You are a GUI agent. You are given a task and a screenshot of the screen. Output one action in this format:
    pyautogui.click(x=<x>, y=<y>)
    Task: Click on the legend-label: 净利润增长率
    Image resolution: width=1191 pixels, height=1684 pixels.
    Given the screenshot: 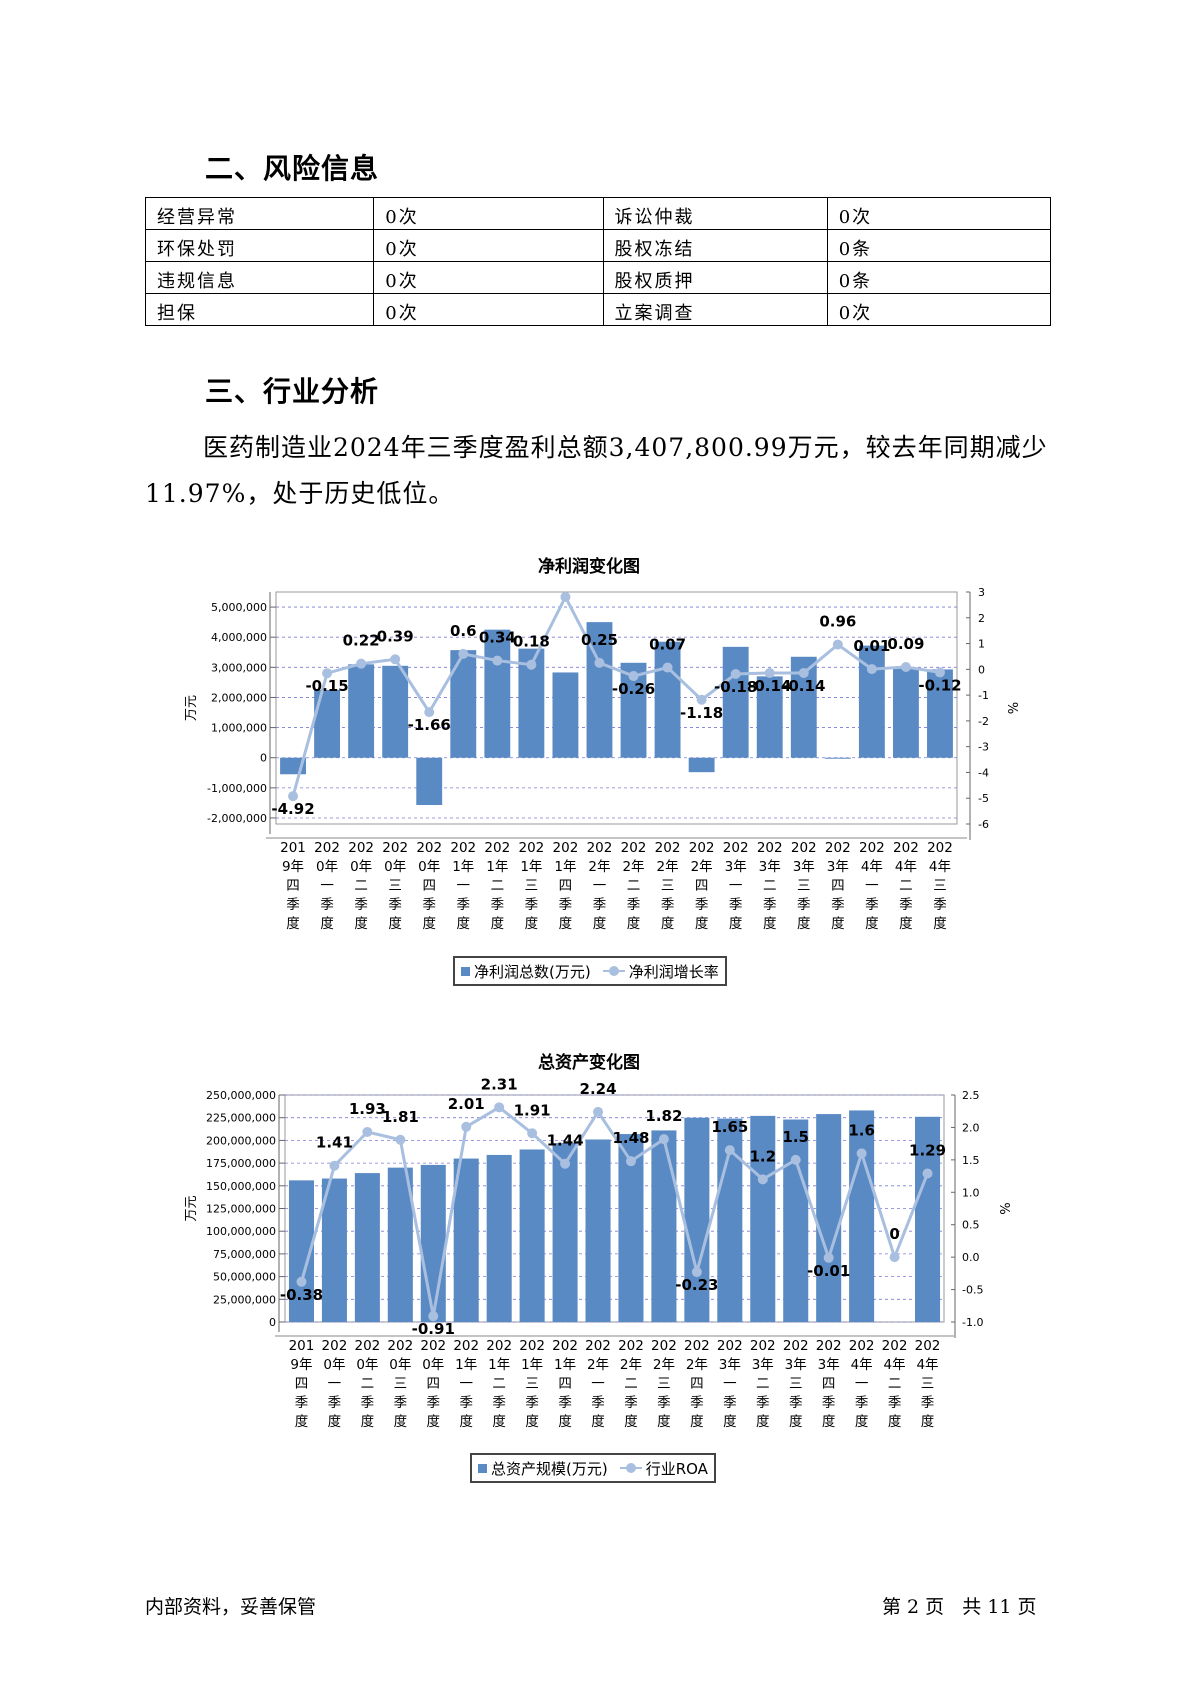 What is the action you would take?
    pyautogui.click(x=673, y=971)
    